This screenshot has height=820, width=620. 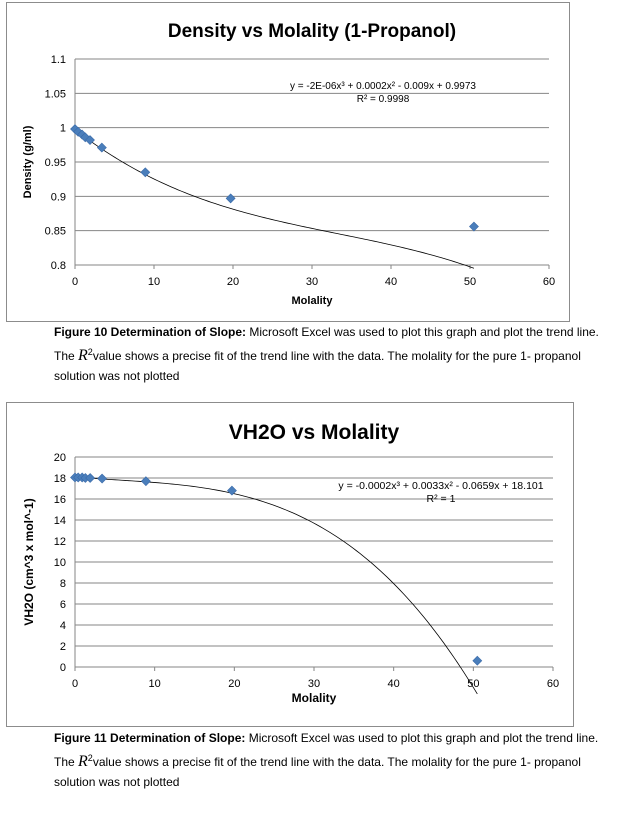 What do you see at coordinates (60, 458) in the screenshot?
I see `y-tick-label: 20` at bounding box center [60, 458].